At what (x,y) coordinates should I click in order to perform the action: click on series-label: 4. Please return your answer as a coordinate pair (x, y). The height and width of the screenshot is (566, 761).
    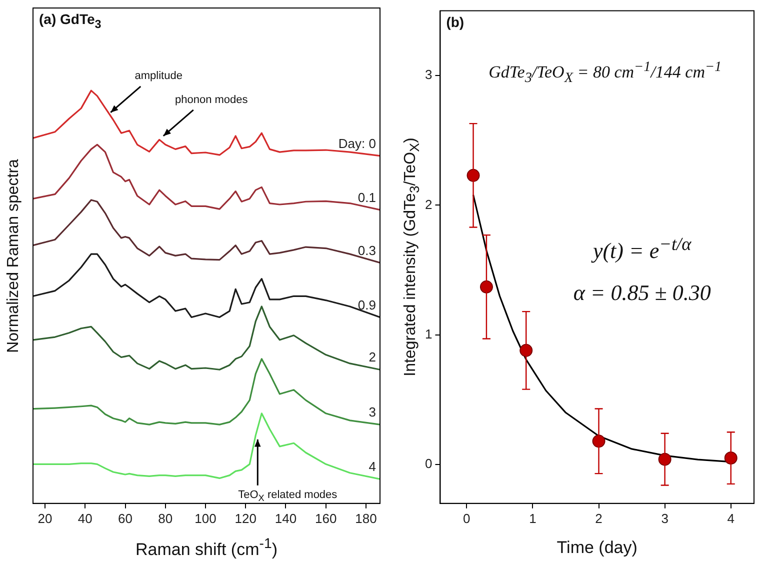
    Looking at the image, I should click on (372, 466).